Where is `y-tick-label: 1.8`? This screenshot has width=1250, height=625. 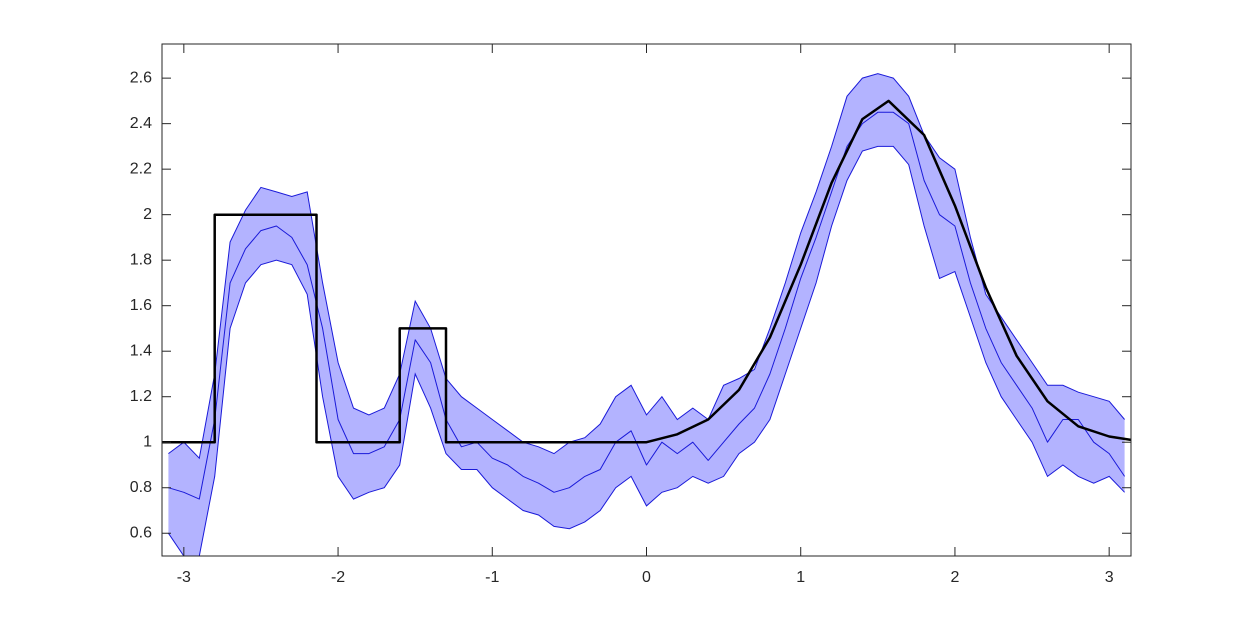
y-tick-label: 1.8 is located at coordinates (141, 259).